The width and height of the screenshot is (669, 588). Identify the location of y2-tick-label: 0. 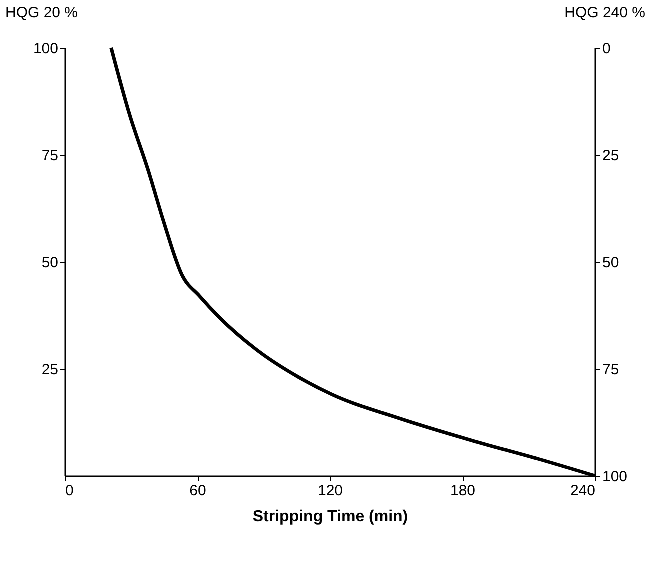
(606, 49).